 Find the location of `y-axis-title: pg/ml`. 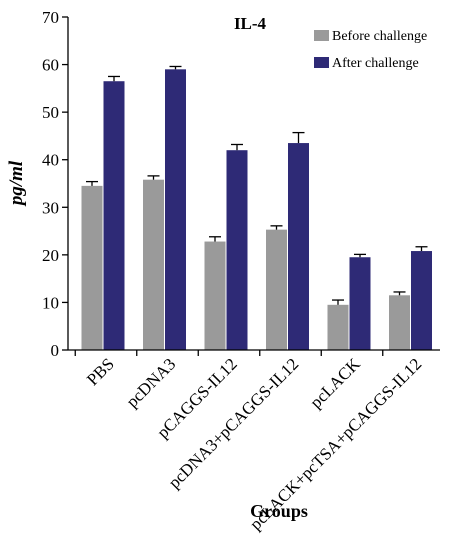

y-axis-title: pg/ml is located at coordinates (16, 183).